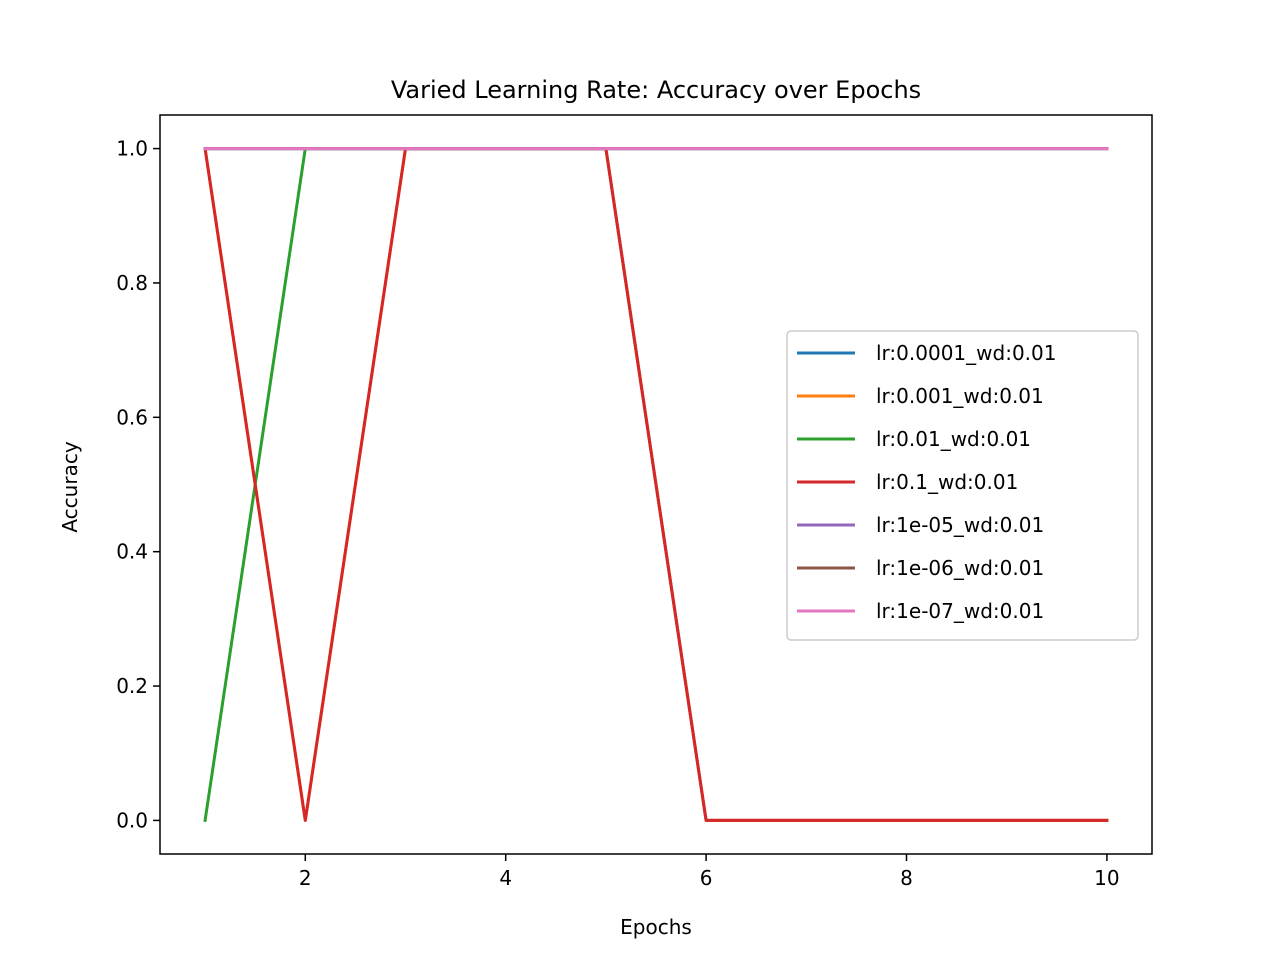 This screenshot has height=960, width=1280. Describe the element at coordinates (960, 611) in the screenshot. I see `legend-label-6: lr:1e-07_wd:0.01` at that location.